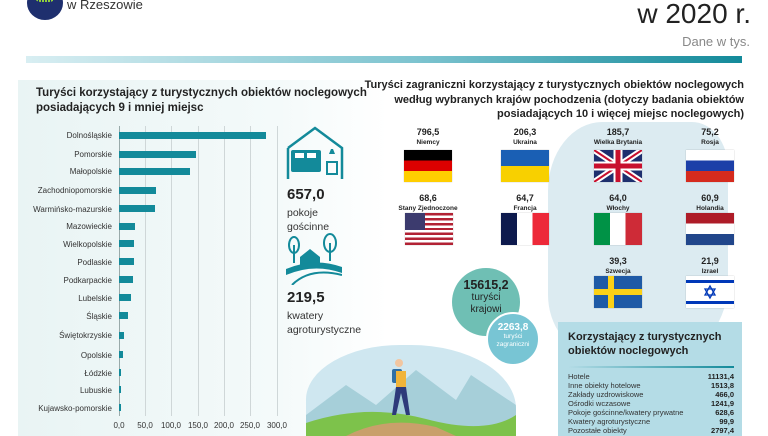 Image resolution: width=768 pixels, height=436 pixels. Describe the element at coordinates (645, 337) in the screenshot. I see `summary-table-title-line: Korzystający z turystycznych` at that location.